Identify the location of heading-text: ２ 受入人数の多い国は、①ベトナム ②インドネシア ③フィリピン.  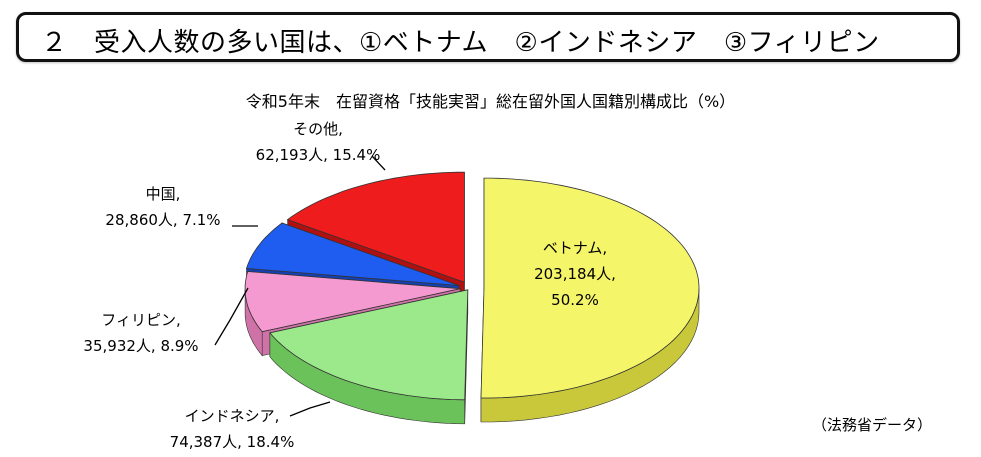
(460, 43).